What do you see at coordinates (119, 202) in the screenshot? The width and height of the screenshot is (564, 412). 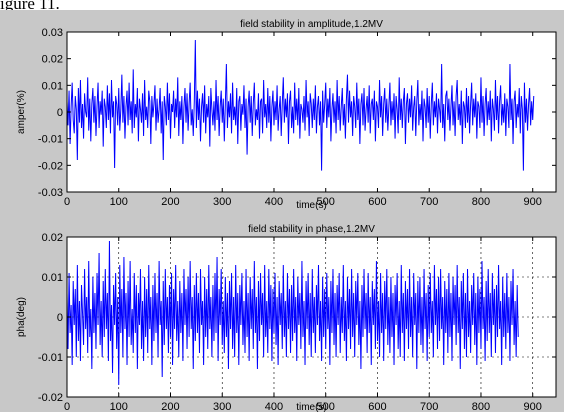 I see `amplitude-x-tick-label: 100` at bounding box center [119, 202].